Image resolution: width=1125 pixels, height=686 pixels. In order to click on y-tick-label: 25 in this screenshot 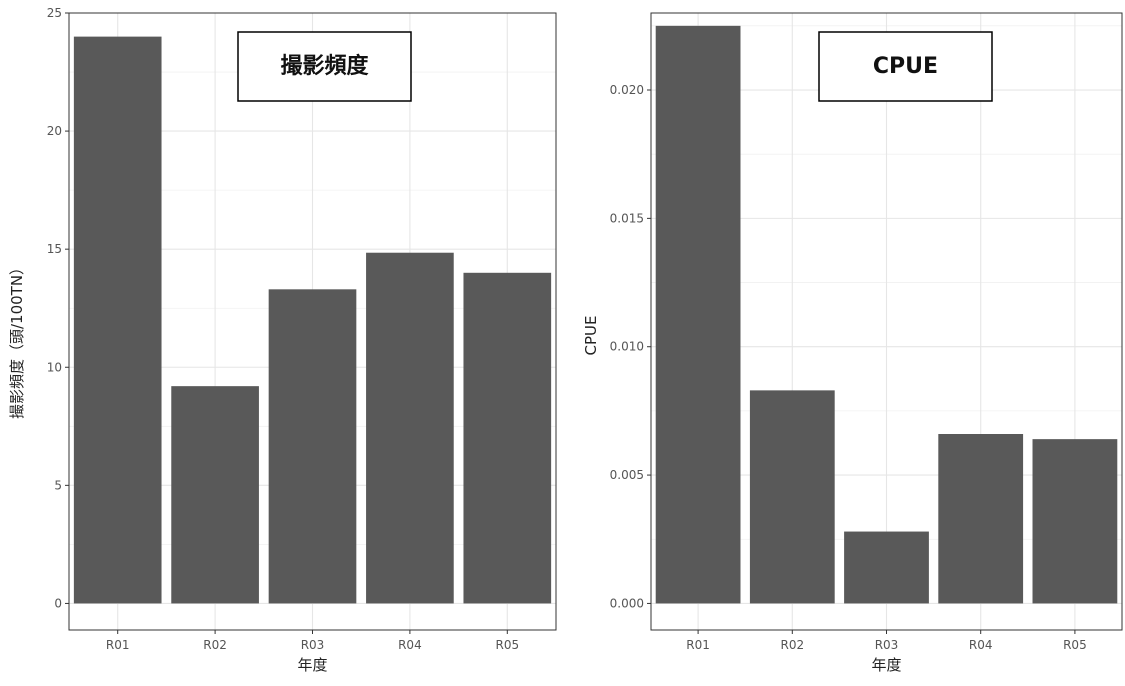, I will do `click(54, 13)`.